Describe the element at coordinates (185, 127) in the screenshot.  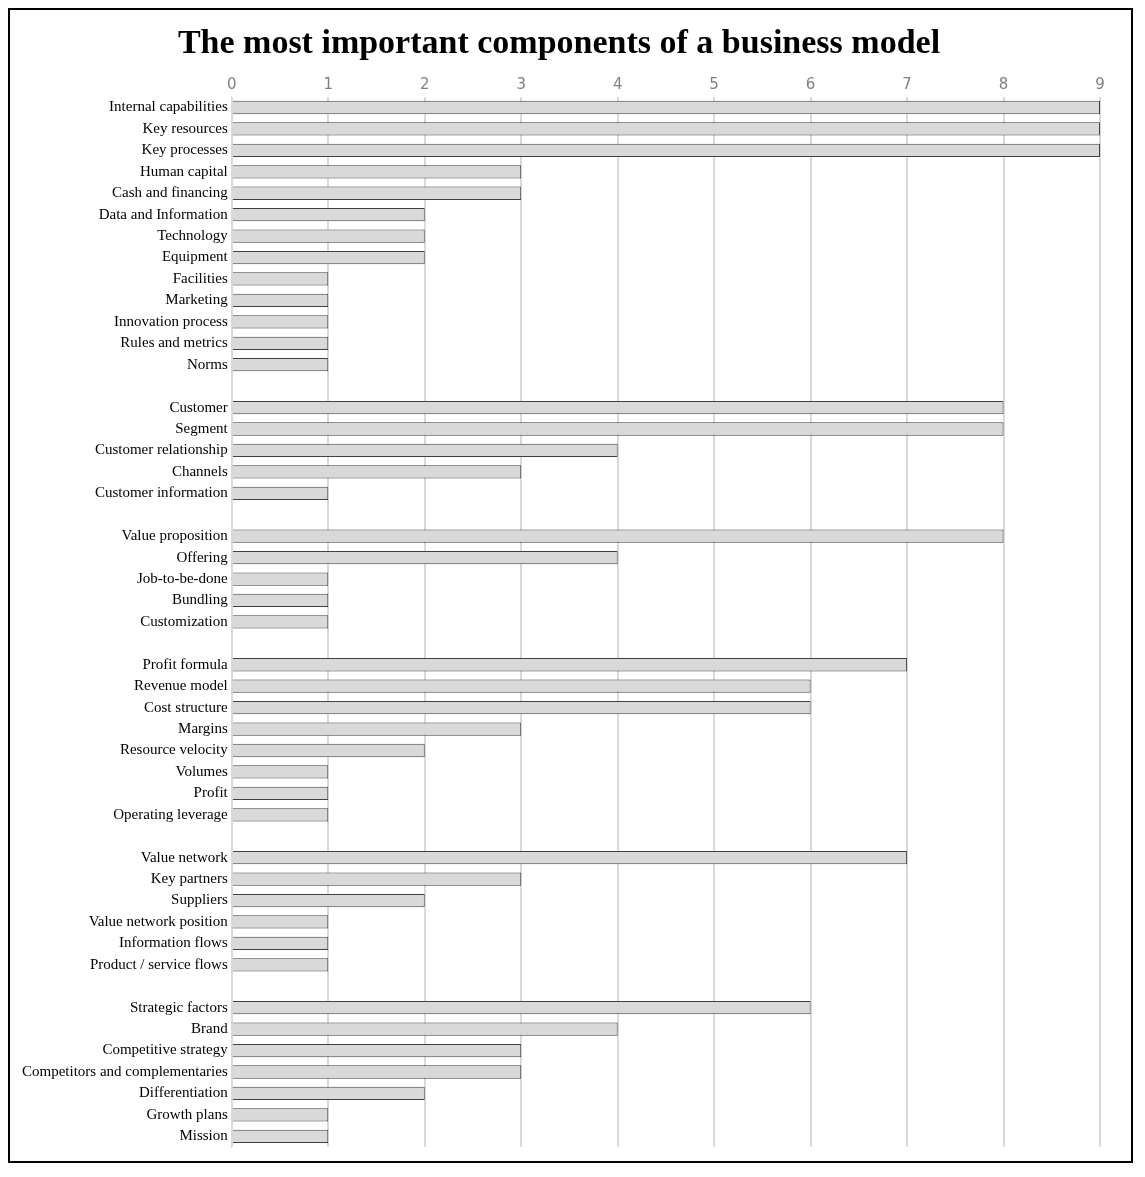
I see `y-tick-label: Key resources` at that location.